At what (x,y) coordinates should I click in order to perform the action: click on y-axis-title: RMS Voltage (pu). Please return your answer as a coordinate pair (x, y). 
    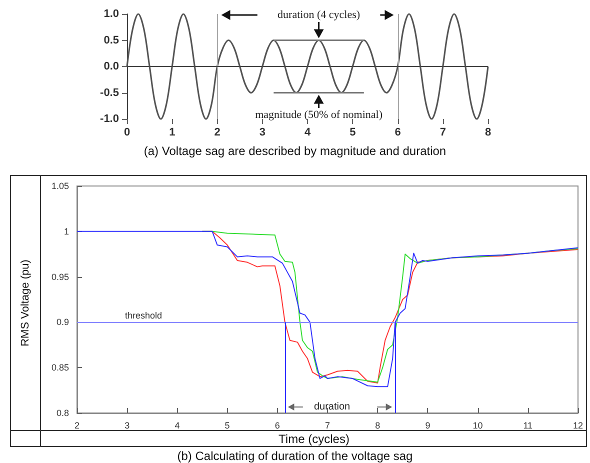
    Looking at the image, I should click on (25, 302).